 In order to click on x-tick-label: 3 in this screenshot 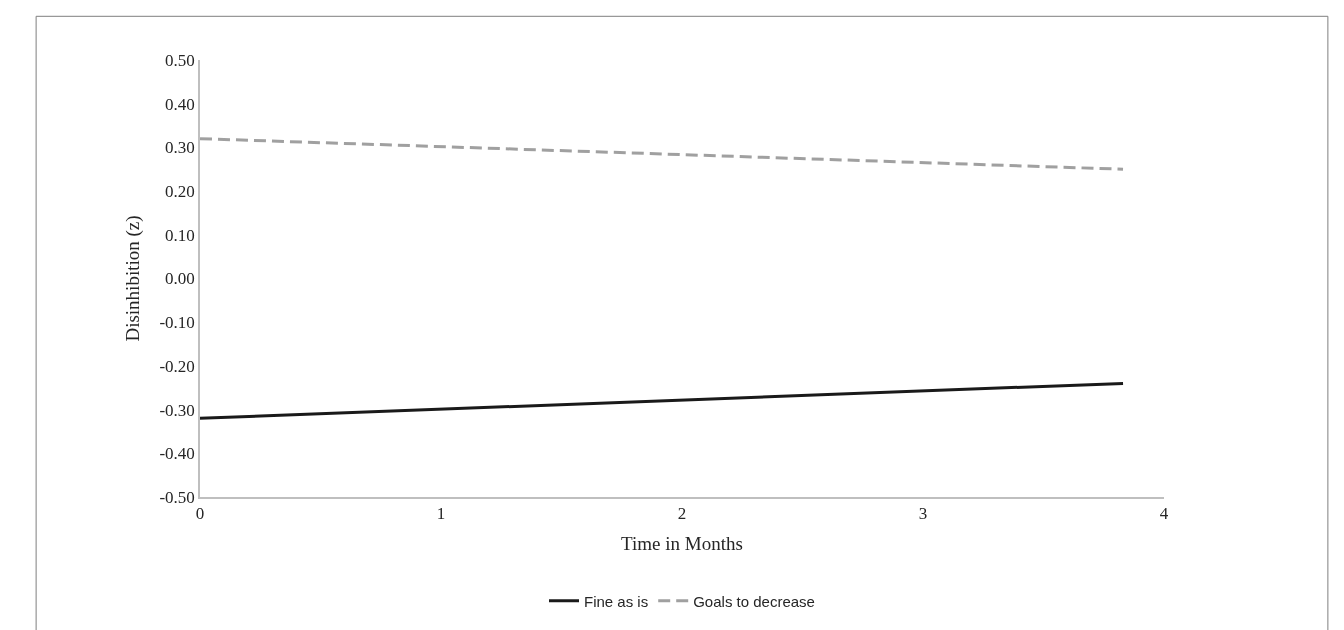, I will do `click(923, 514)`.